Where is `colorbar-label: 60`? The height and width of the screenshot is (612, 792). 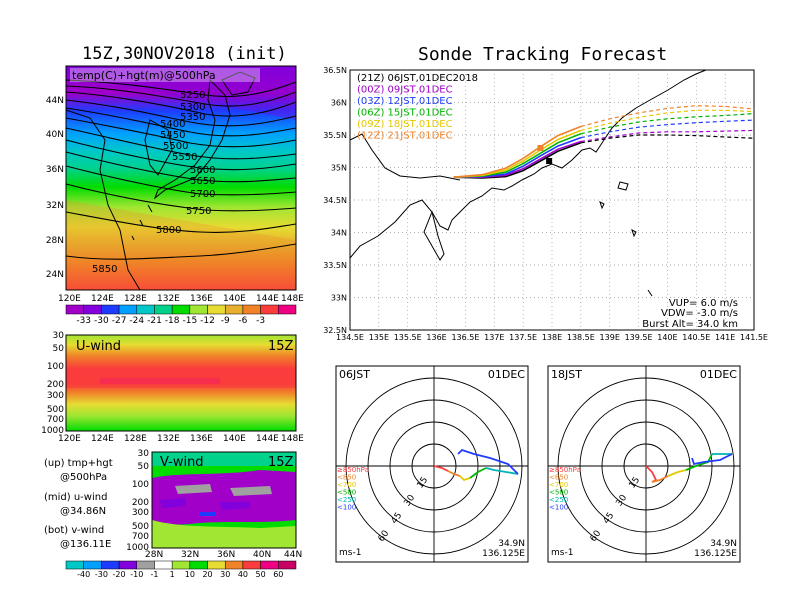 colorbar-label: 60 is located at coordinates (278, 574).